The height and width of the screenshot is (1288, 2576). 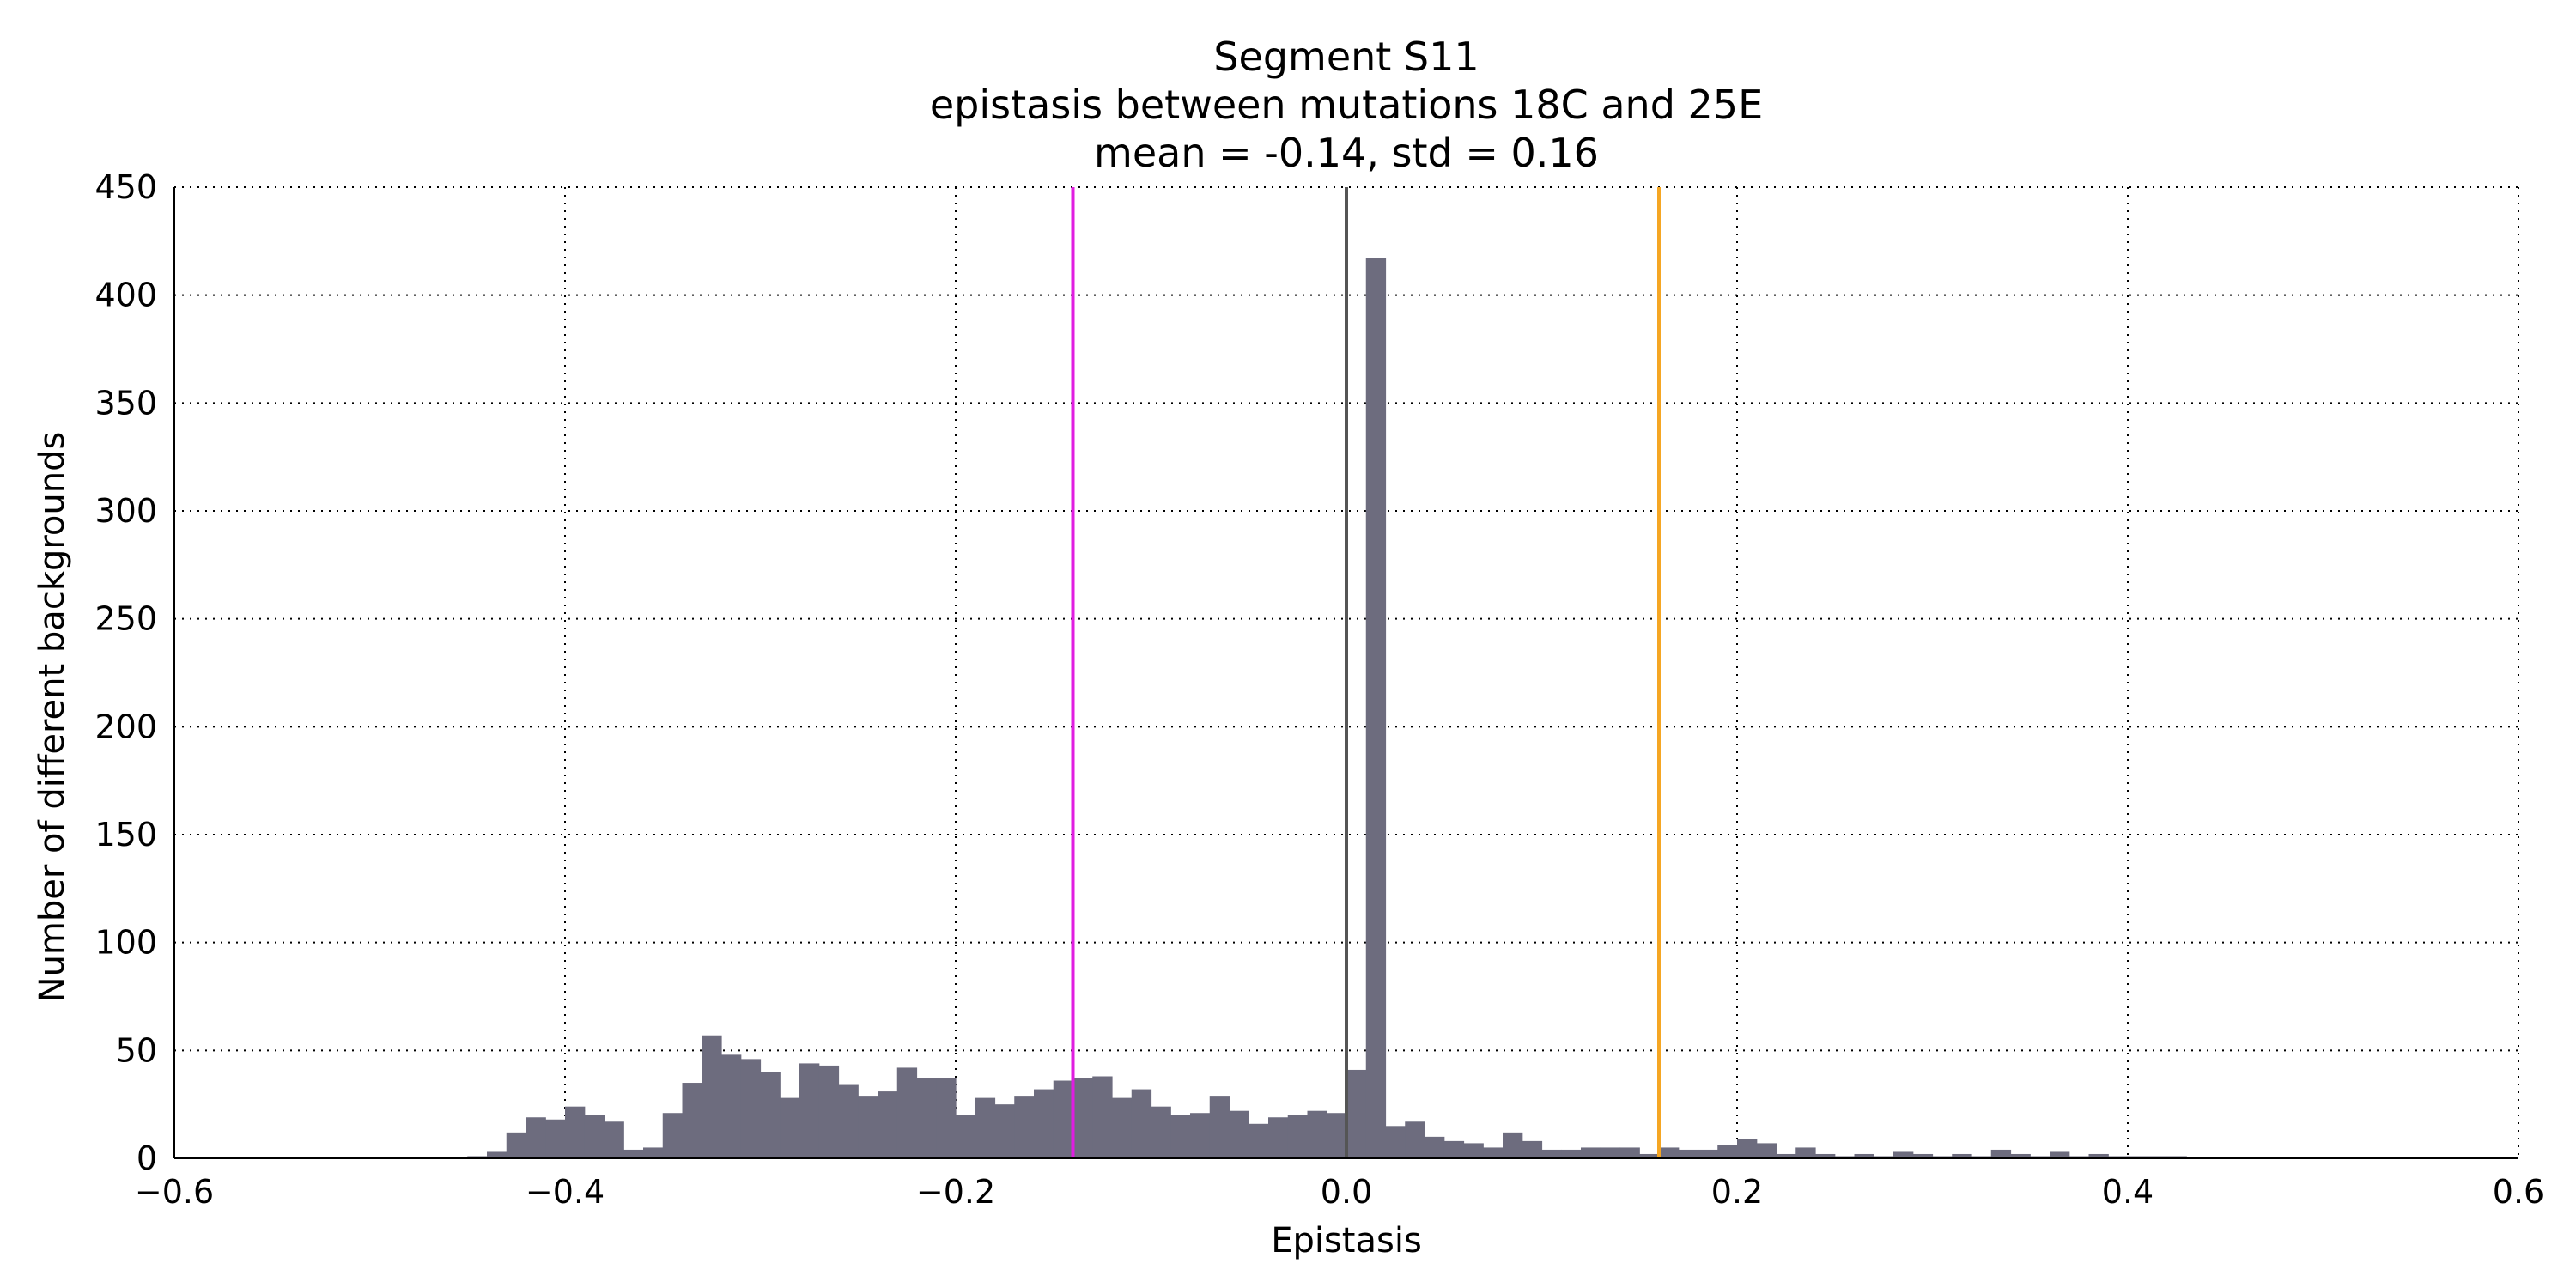 I want to click on y-tick-labels: 0 50 100 150 200 250 300 350 400 450, so click(x=126, y=673).